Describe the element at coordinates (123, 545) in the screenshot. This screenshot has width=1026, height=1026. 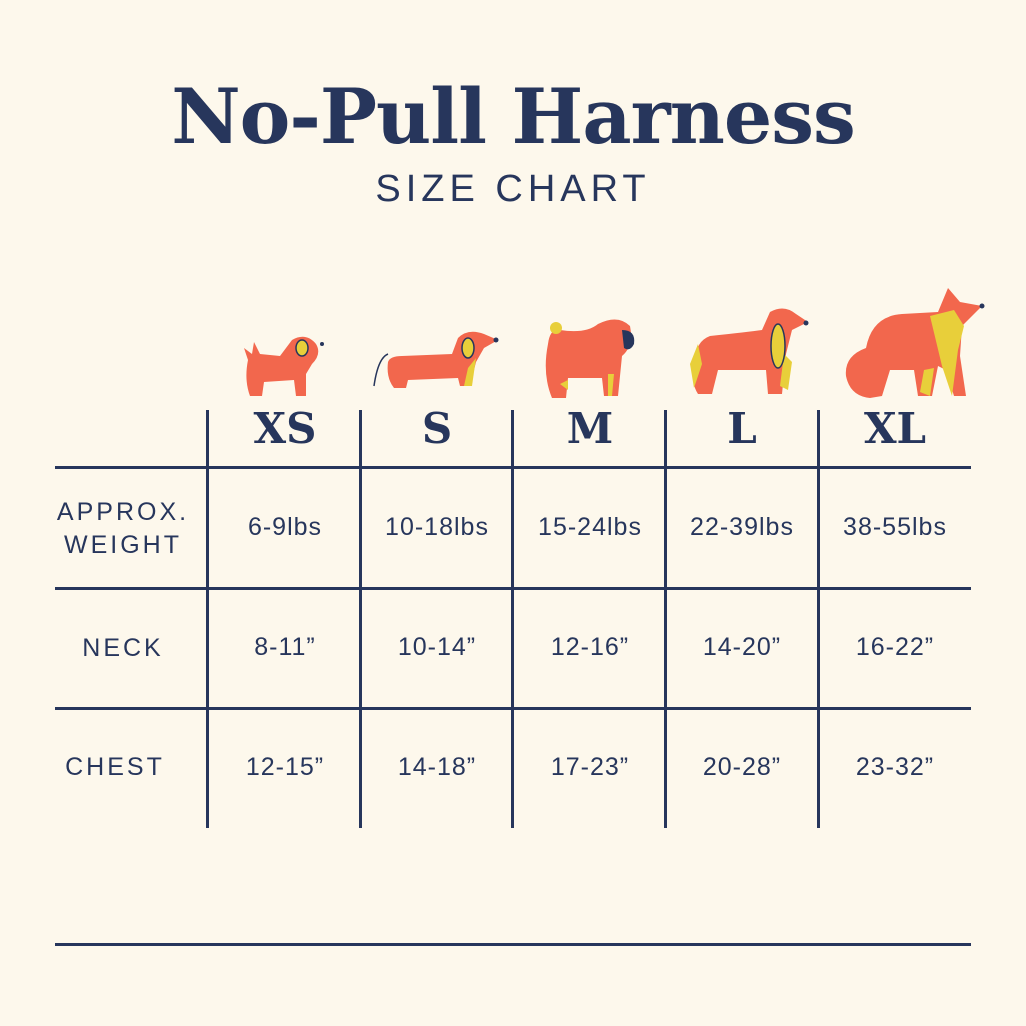
I see `row-label-line: WEIGHT` at that location.